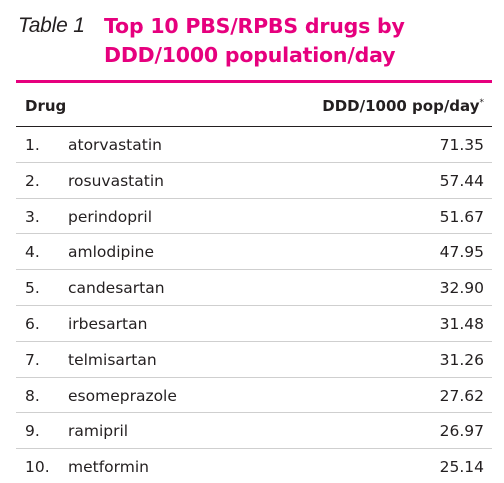 This screenshot has width=504, height=483. Describe the element at coordinates (254, 145) in the screenshot. I see `table-row: 1. atorvastatin 71.35` at that location.